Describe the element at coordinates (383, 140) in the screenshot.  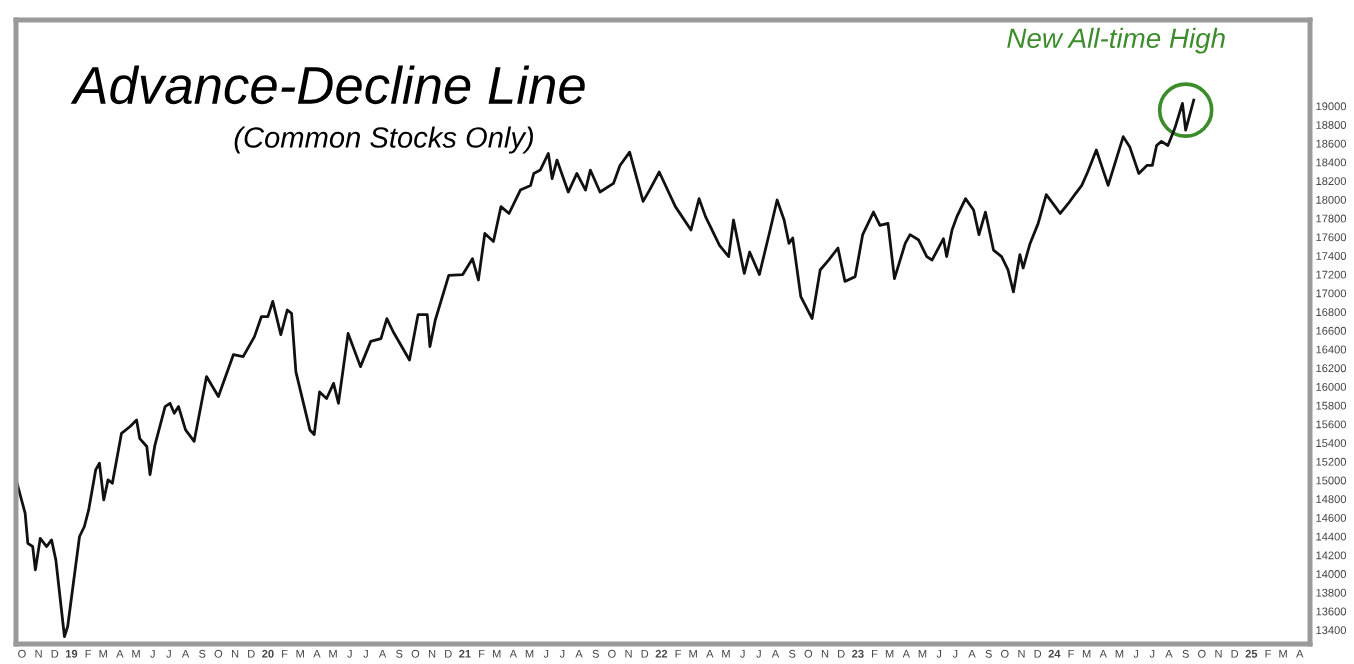
I see `text: (Common Stocks Only)` at that location.